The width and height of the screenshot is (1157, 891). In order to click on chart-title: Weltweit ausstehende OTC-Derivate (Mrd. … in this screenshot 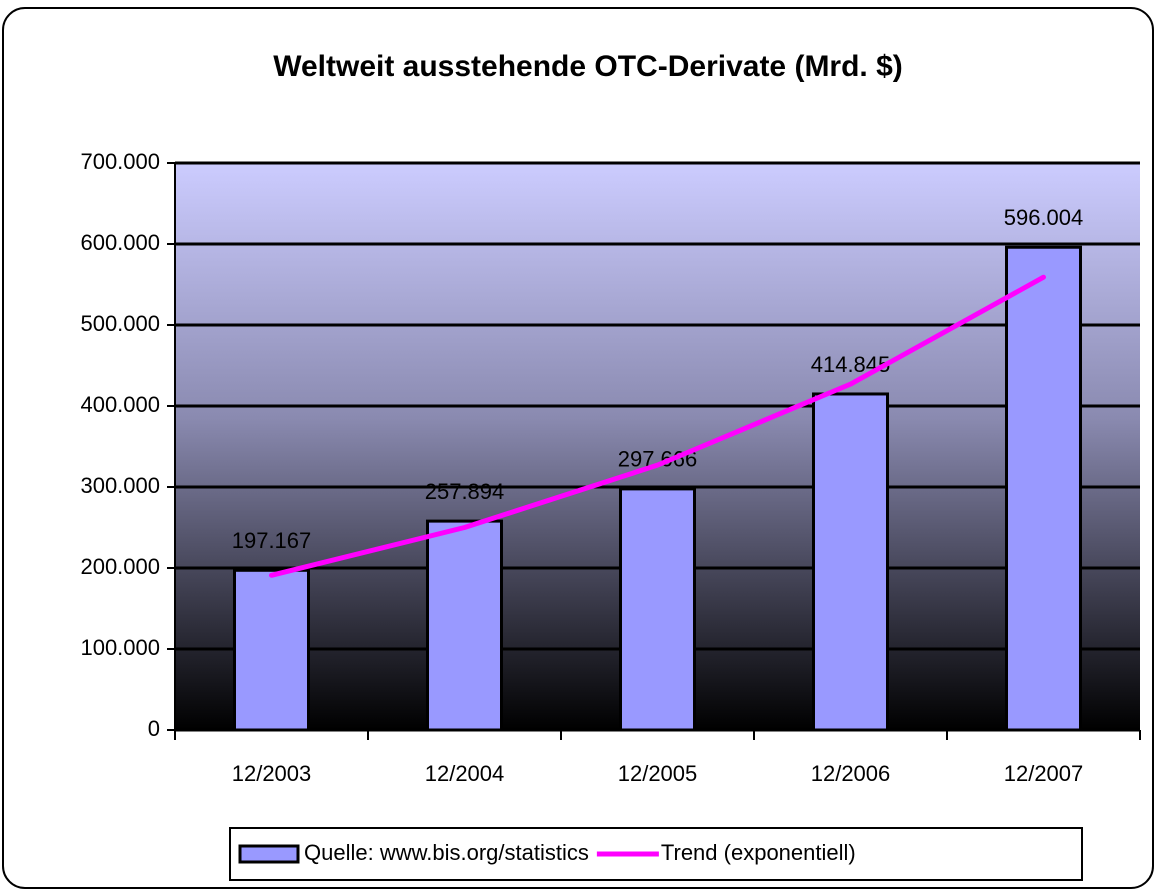, I will do `click(588, 66)`.